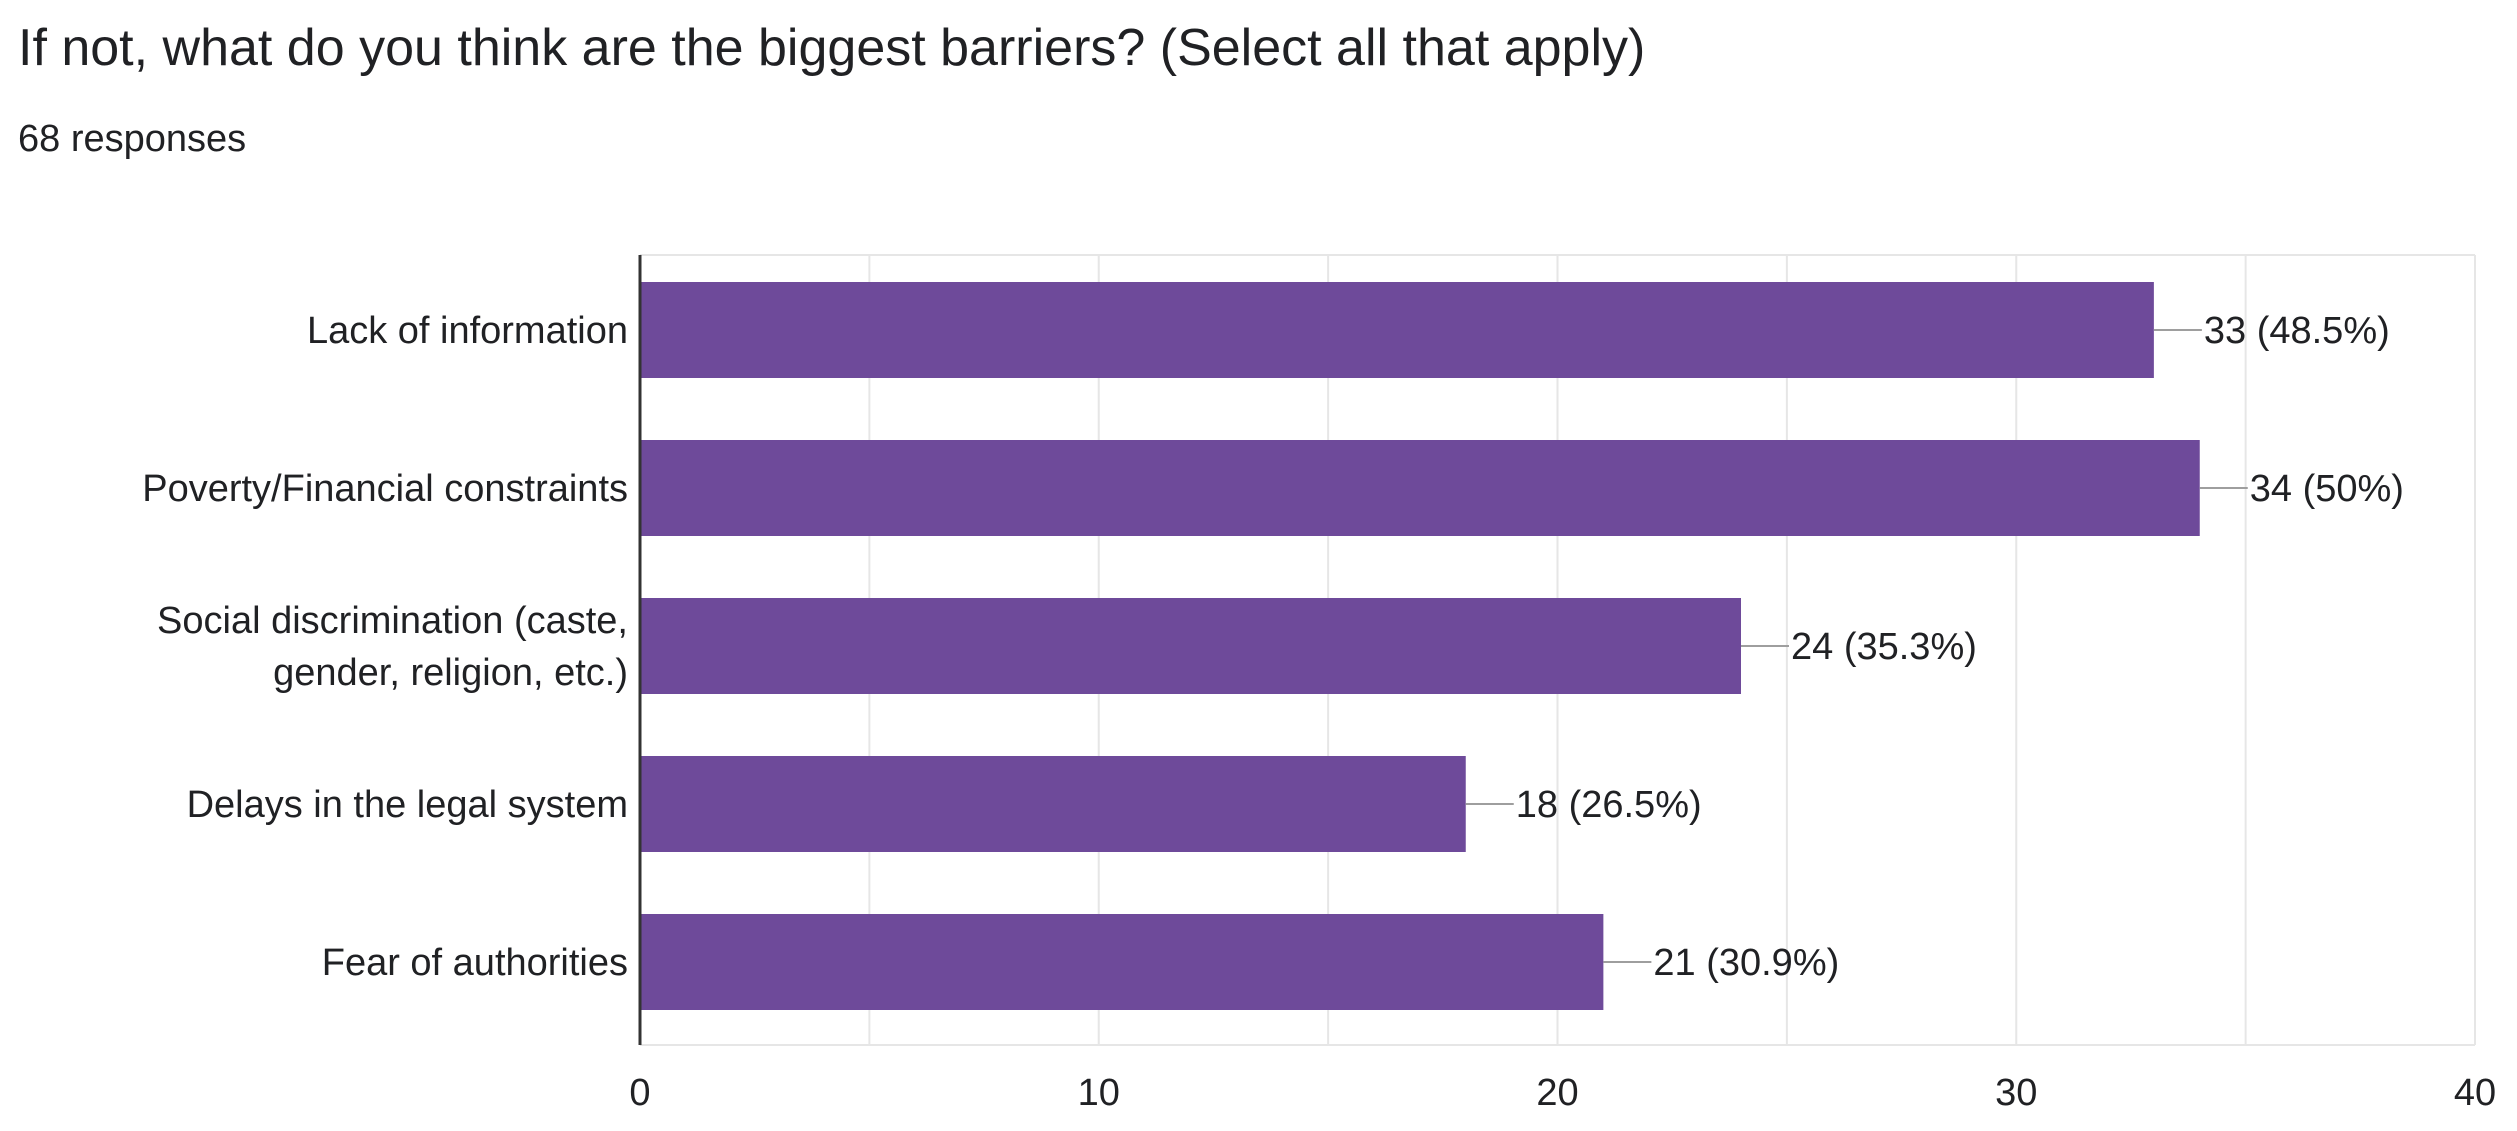  Describe the element at coordinates (1557, 1093) in the screenshot. I see `x-tick-label: 20` at that location.